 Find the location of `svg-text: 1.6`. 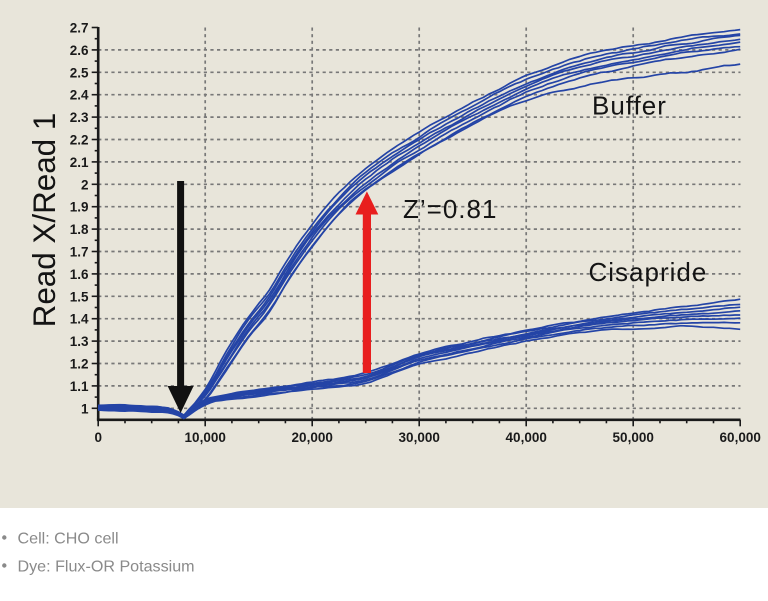

svg-text: 1.6 is located at coordinates (79, 274).